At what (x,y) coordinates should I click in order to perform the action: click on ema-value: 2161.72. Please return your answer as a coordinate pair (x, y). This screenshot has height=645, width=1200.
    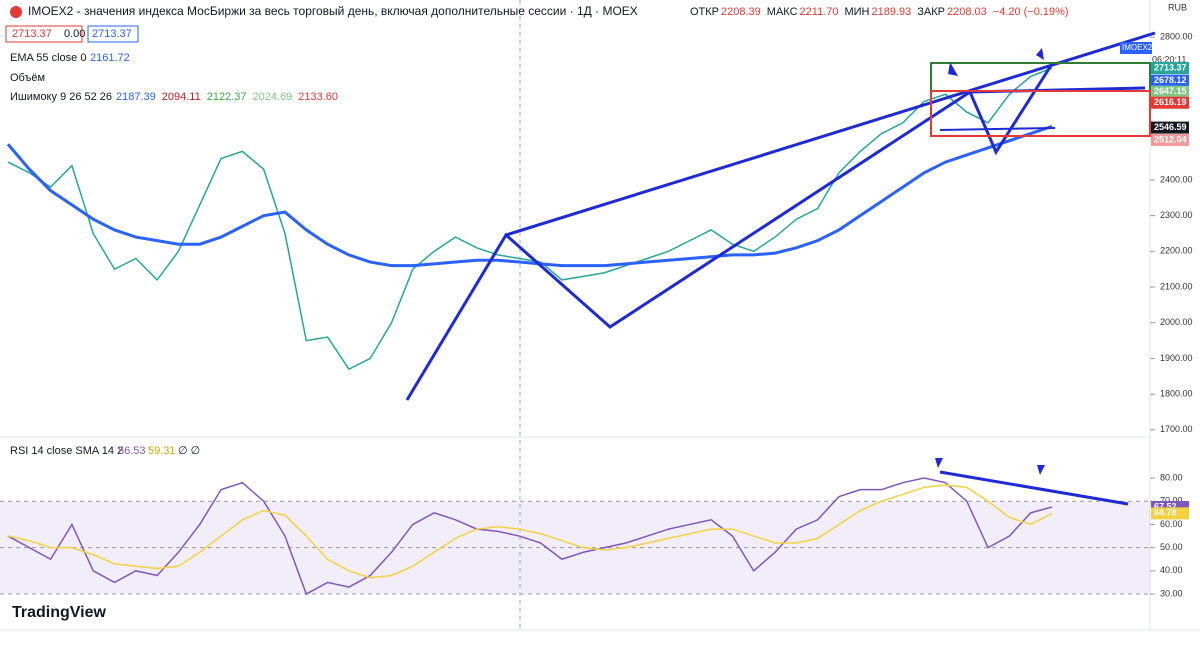
    Looking at the image, I should click on (110, 58).